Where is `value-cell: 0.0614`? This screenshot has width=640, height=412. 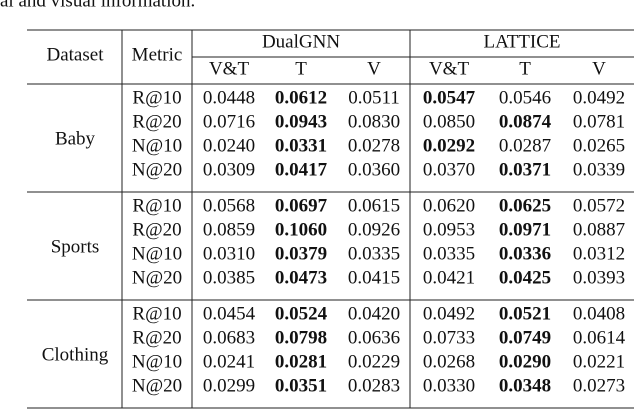
value-cell: 0.0614 is located at coordinates (599, 337).